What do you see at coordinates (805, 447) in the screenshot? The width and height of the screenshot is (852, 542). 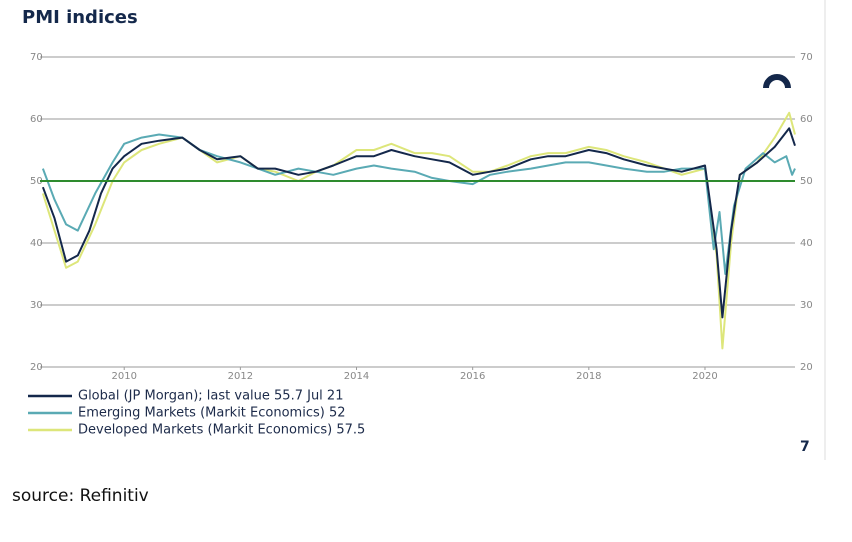 I see `page-number: 7` at bounding box center [805, 447].